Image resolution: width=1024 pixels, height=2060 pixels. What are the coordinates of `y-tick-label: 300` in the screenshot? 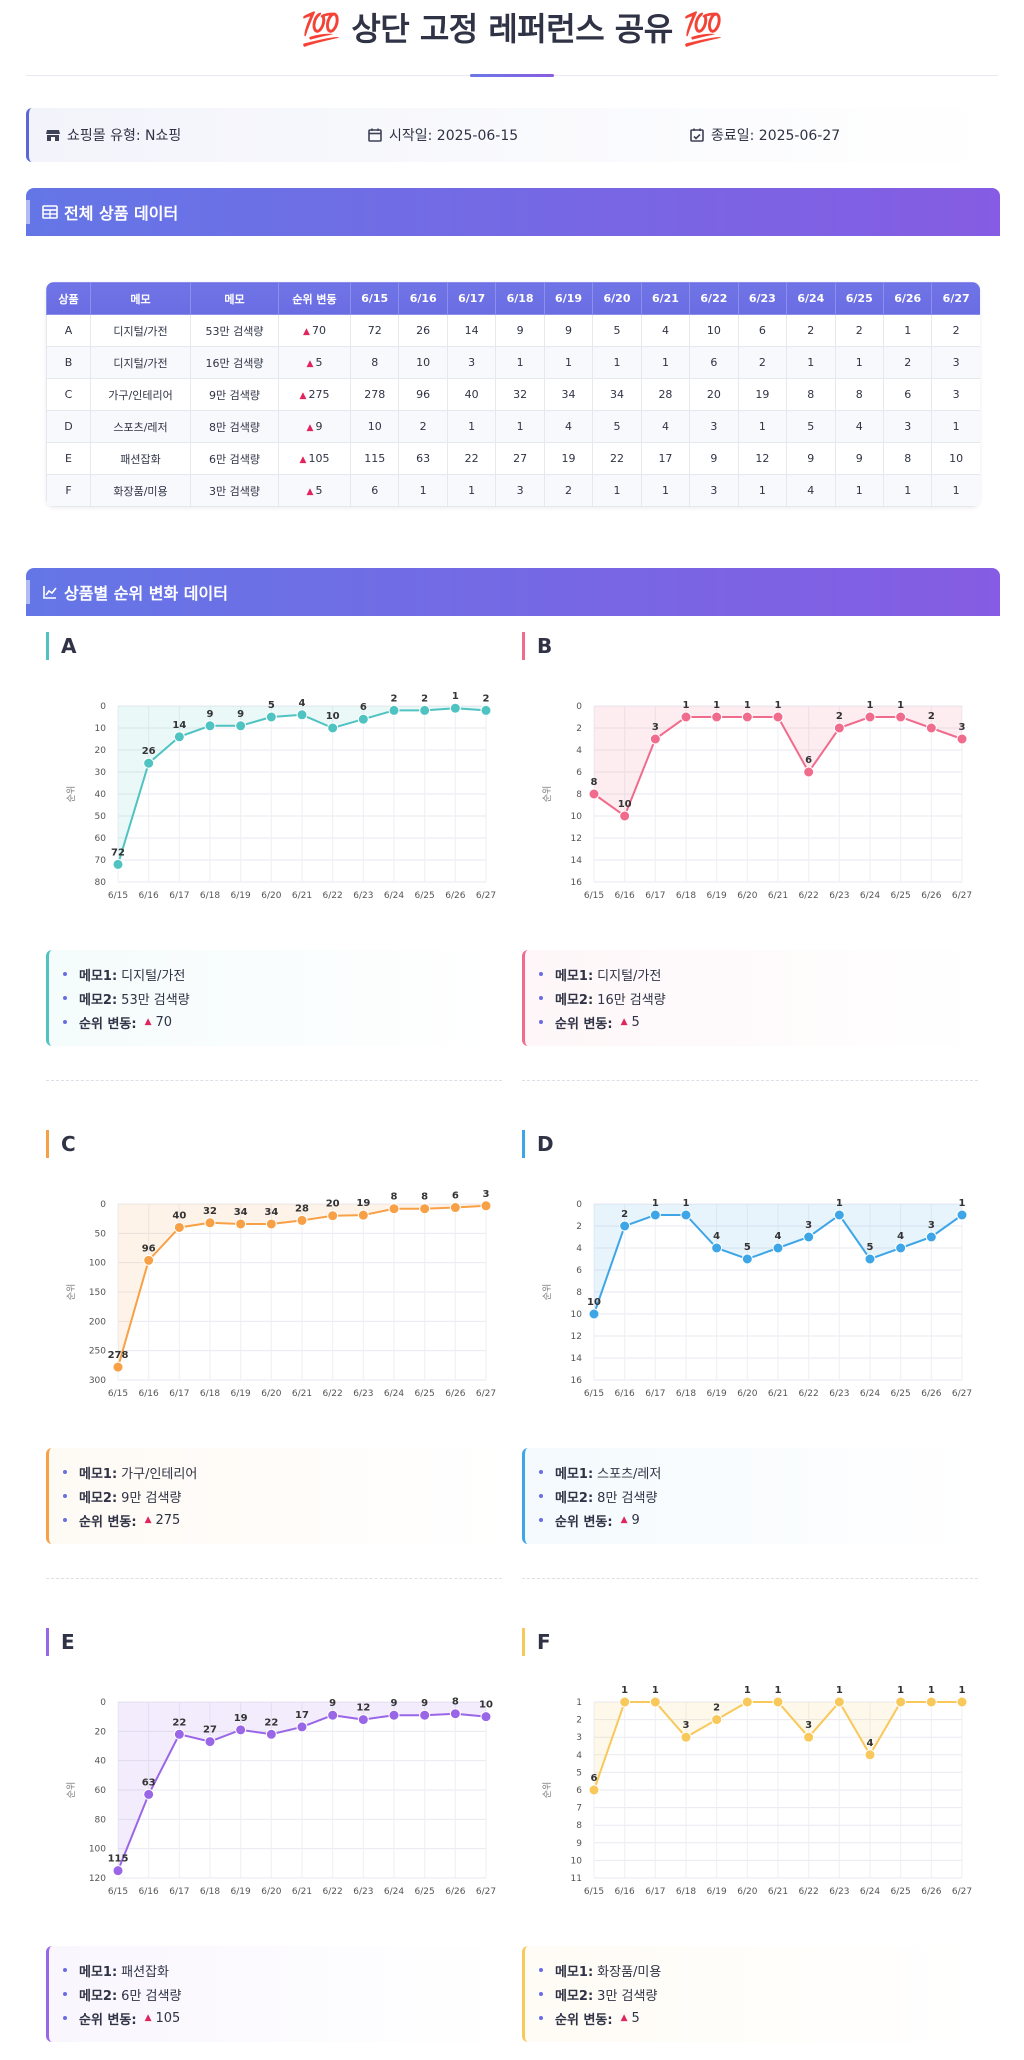 It's located at (97, 1381).